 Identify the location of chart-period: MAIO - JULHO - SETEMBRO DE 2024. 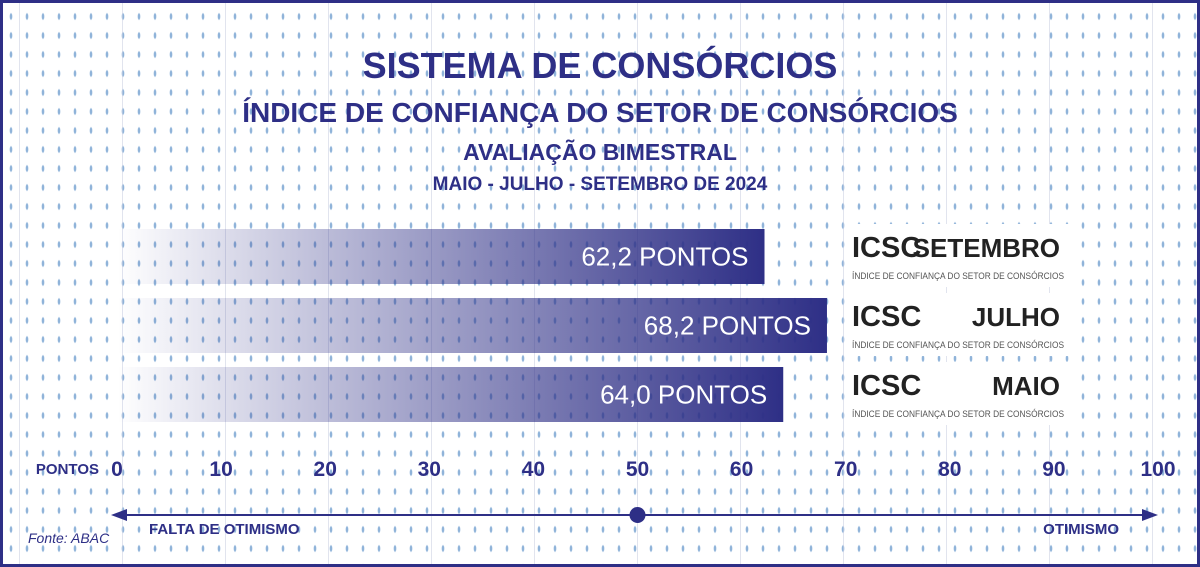
(600, 184).